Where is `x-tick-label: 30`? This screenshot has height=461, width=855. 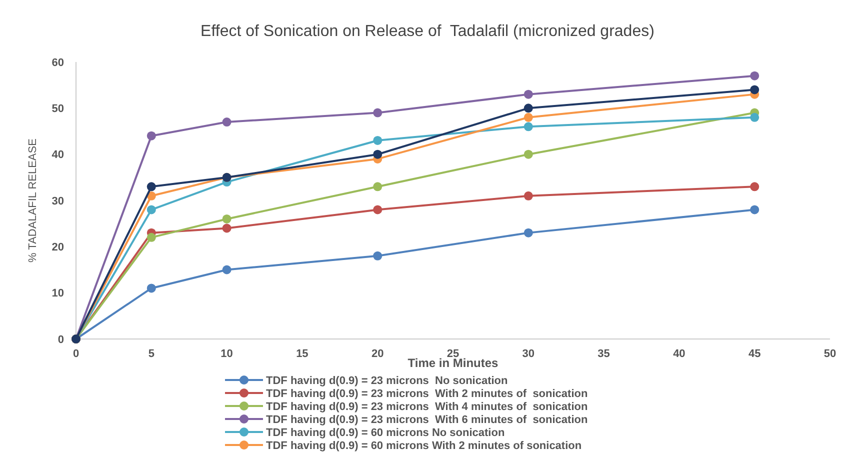 x-tick-label: 30 is located at coordinates (528, 354).